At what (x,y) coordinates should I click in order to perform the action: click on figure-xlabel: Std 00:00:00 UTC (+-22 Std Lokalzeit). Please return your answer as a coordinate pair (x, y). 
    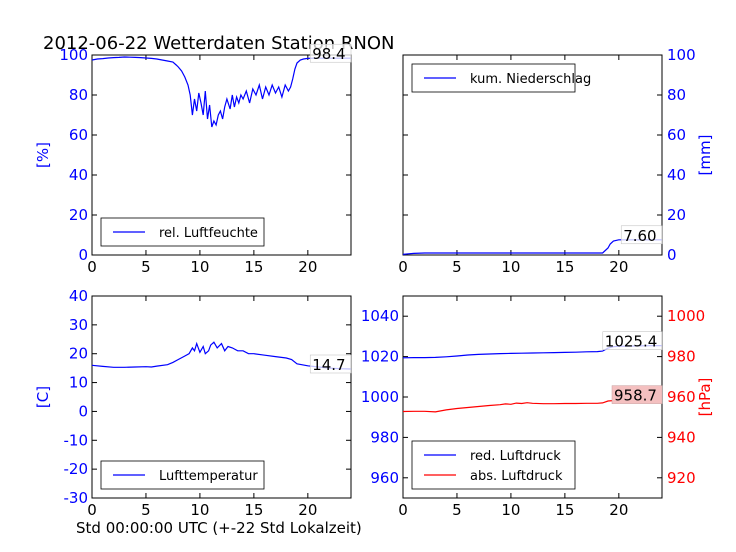
    Looking at the image, I should click on (219, 528).